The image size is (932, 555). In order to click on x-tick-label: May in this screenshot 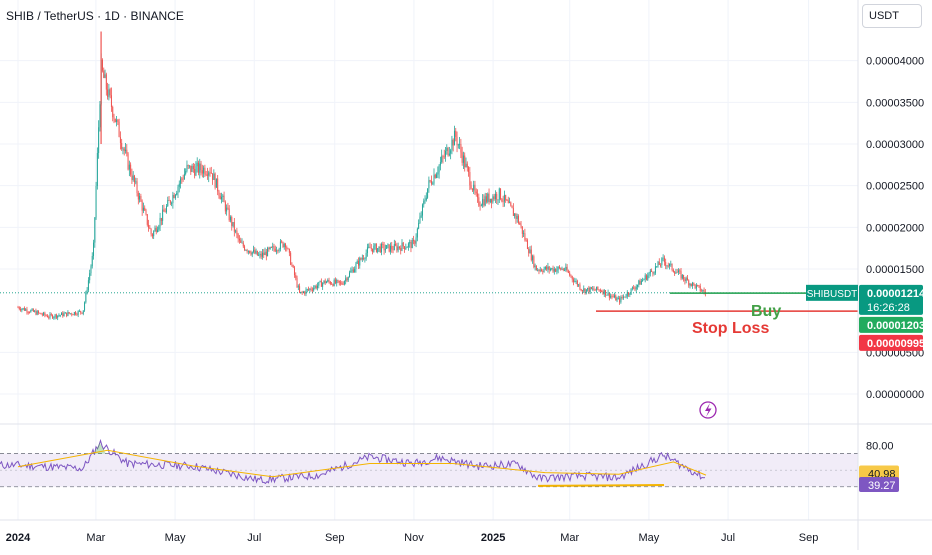, I will do `click(175, 538)`.